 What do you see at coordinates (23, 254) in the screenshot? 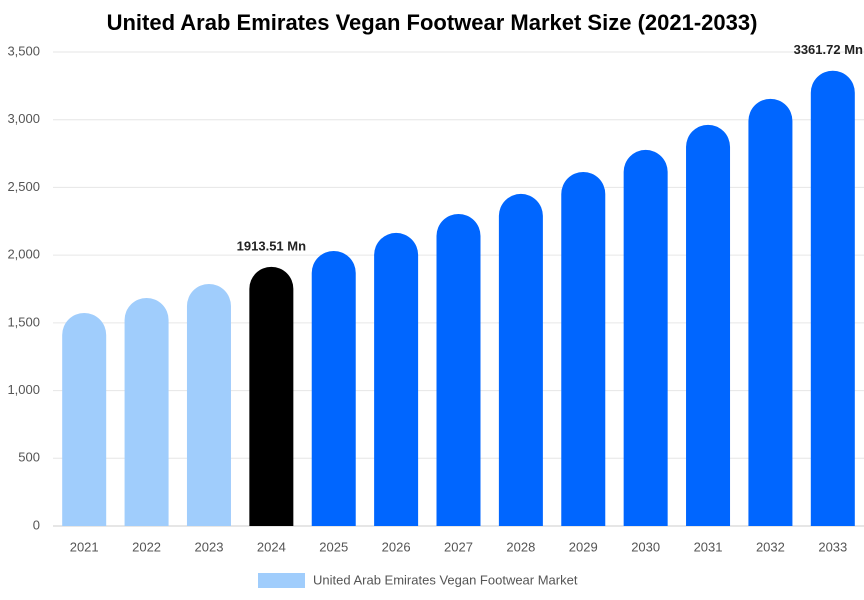
I see `y-tick-label: 2,000` at bounding box center [23, 254].